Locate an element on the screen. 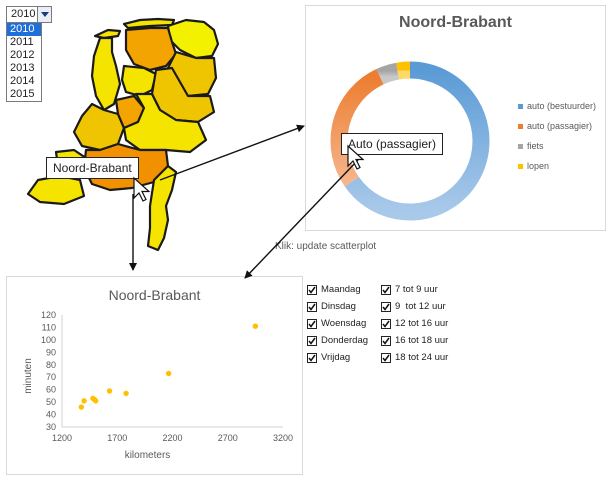  click-note: Klik: update scatterplot is located at coordinates (326, 246).